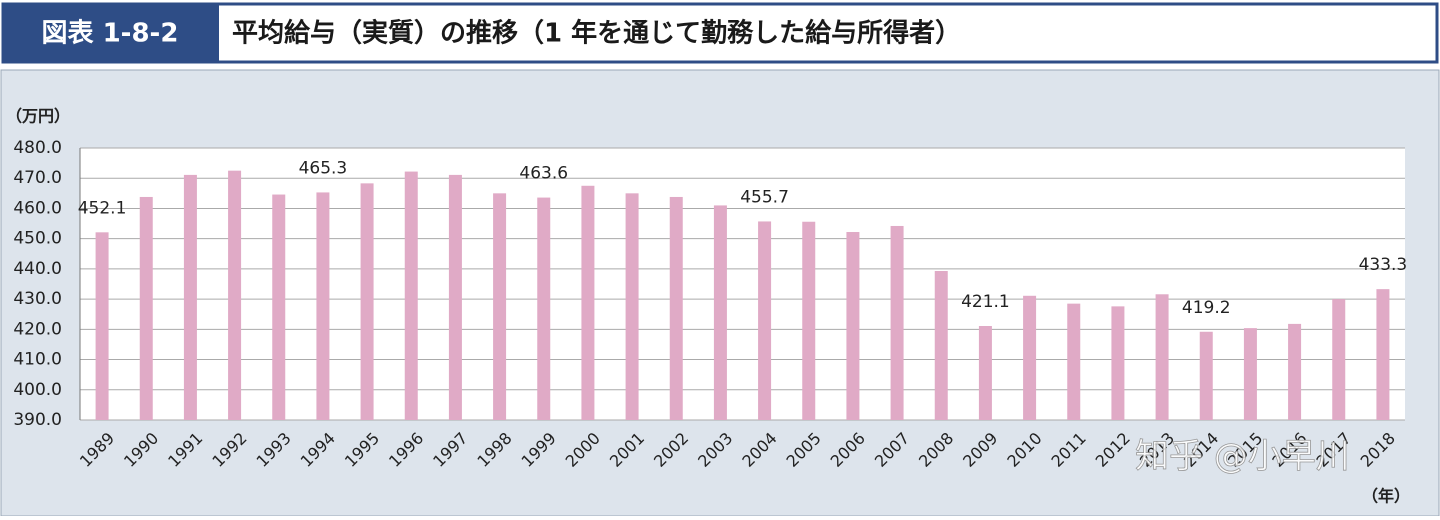 The image size is (1440, 520). Describe the element at coordinates (37, 208) in the screenshot. I see `y-tick-label: 460.0` at that location.